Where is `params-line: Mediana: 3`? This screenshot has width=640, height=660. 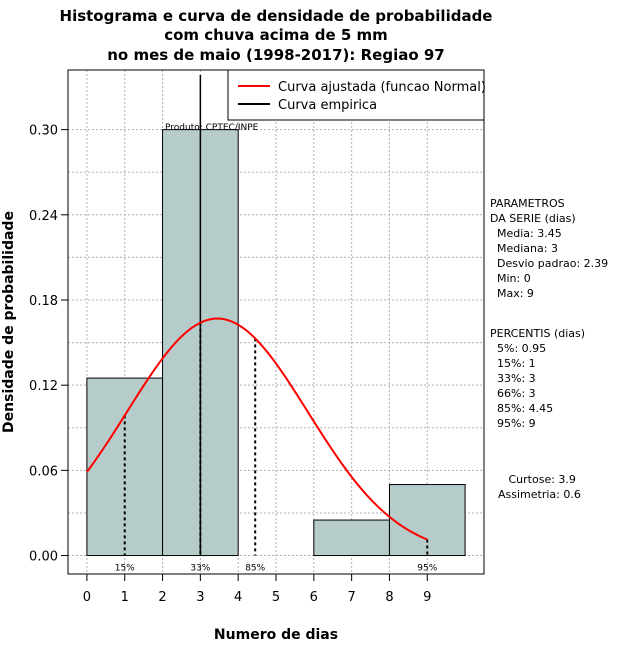
params-line: Mediana: 3 is located at coordinates (524, 248).